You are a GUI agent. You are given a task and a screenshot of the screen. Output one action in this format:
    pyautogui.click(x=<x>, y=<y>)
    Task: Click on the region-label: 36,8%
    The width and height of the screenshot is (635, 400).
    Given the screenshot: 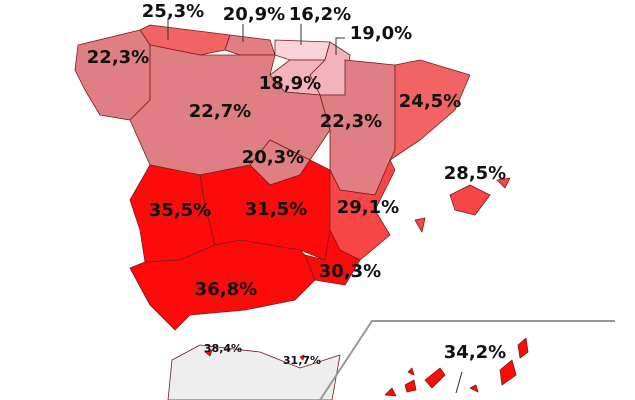 What is the action you would take?
    pyautogui.click(x=226, y=289)
    